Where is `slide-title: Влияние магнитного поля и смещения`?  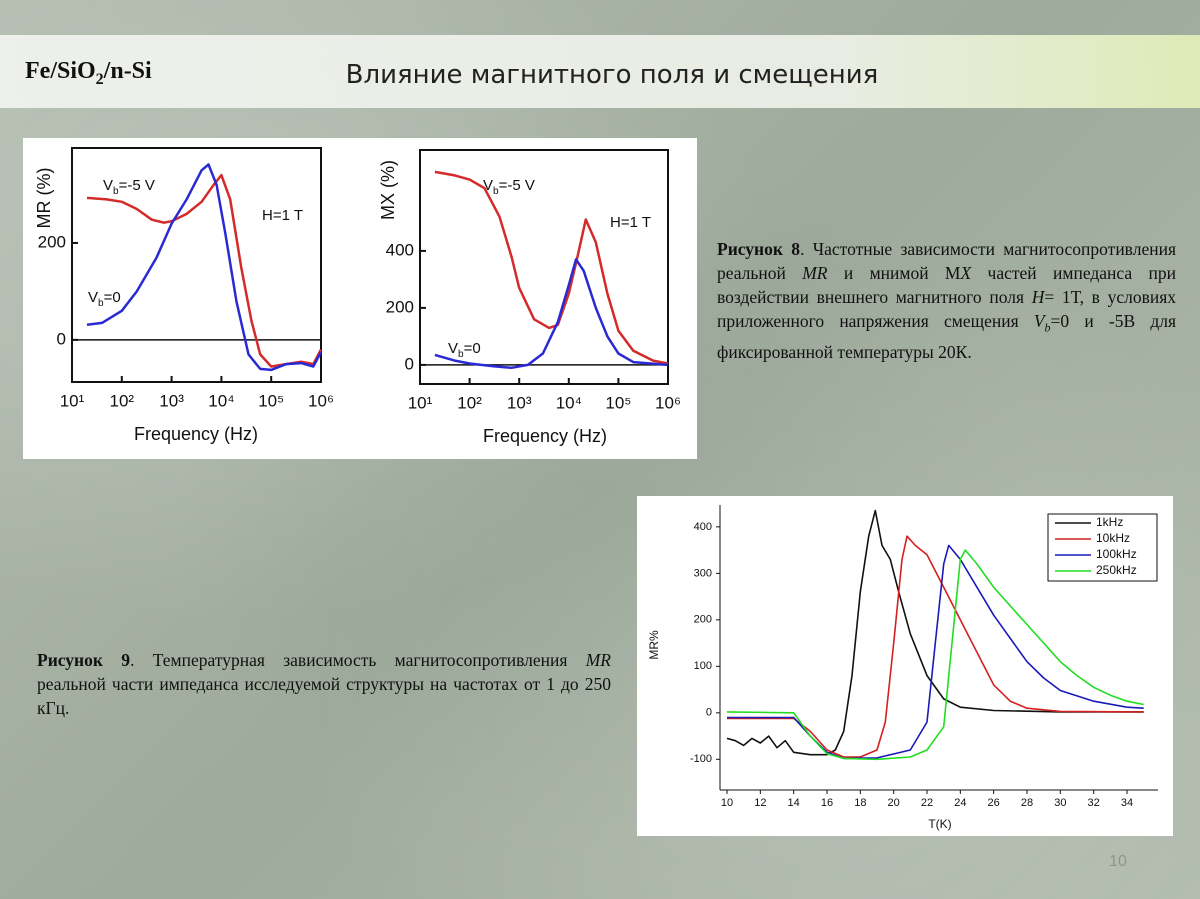 slide-title: Влияние магнитного поля и смещения is located at coordinates (612, 75).